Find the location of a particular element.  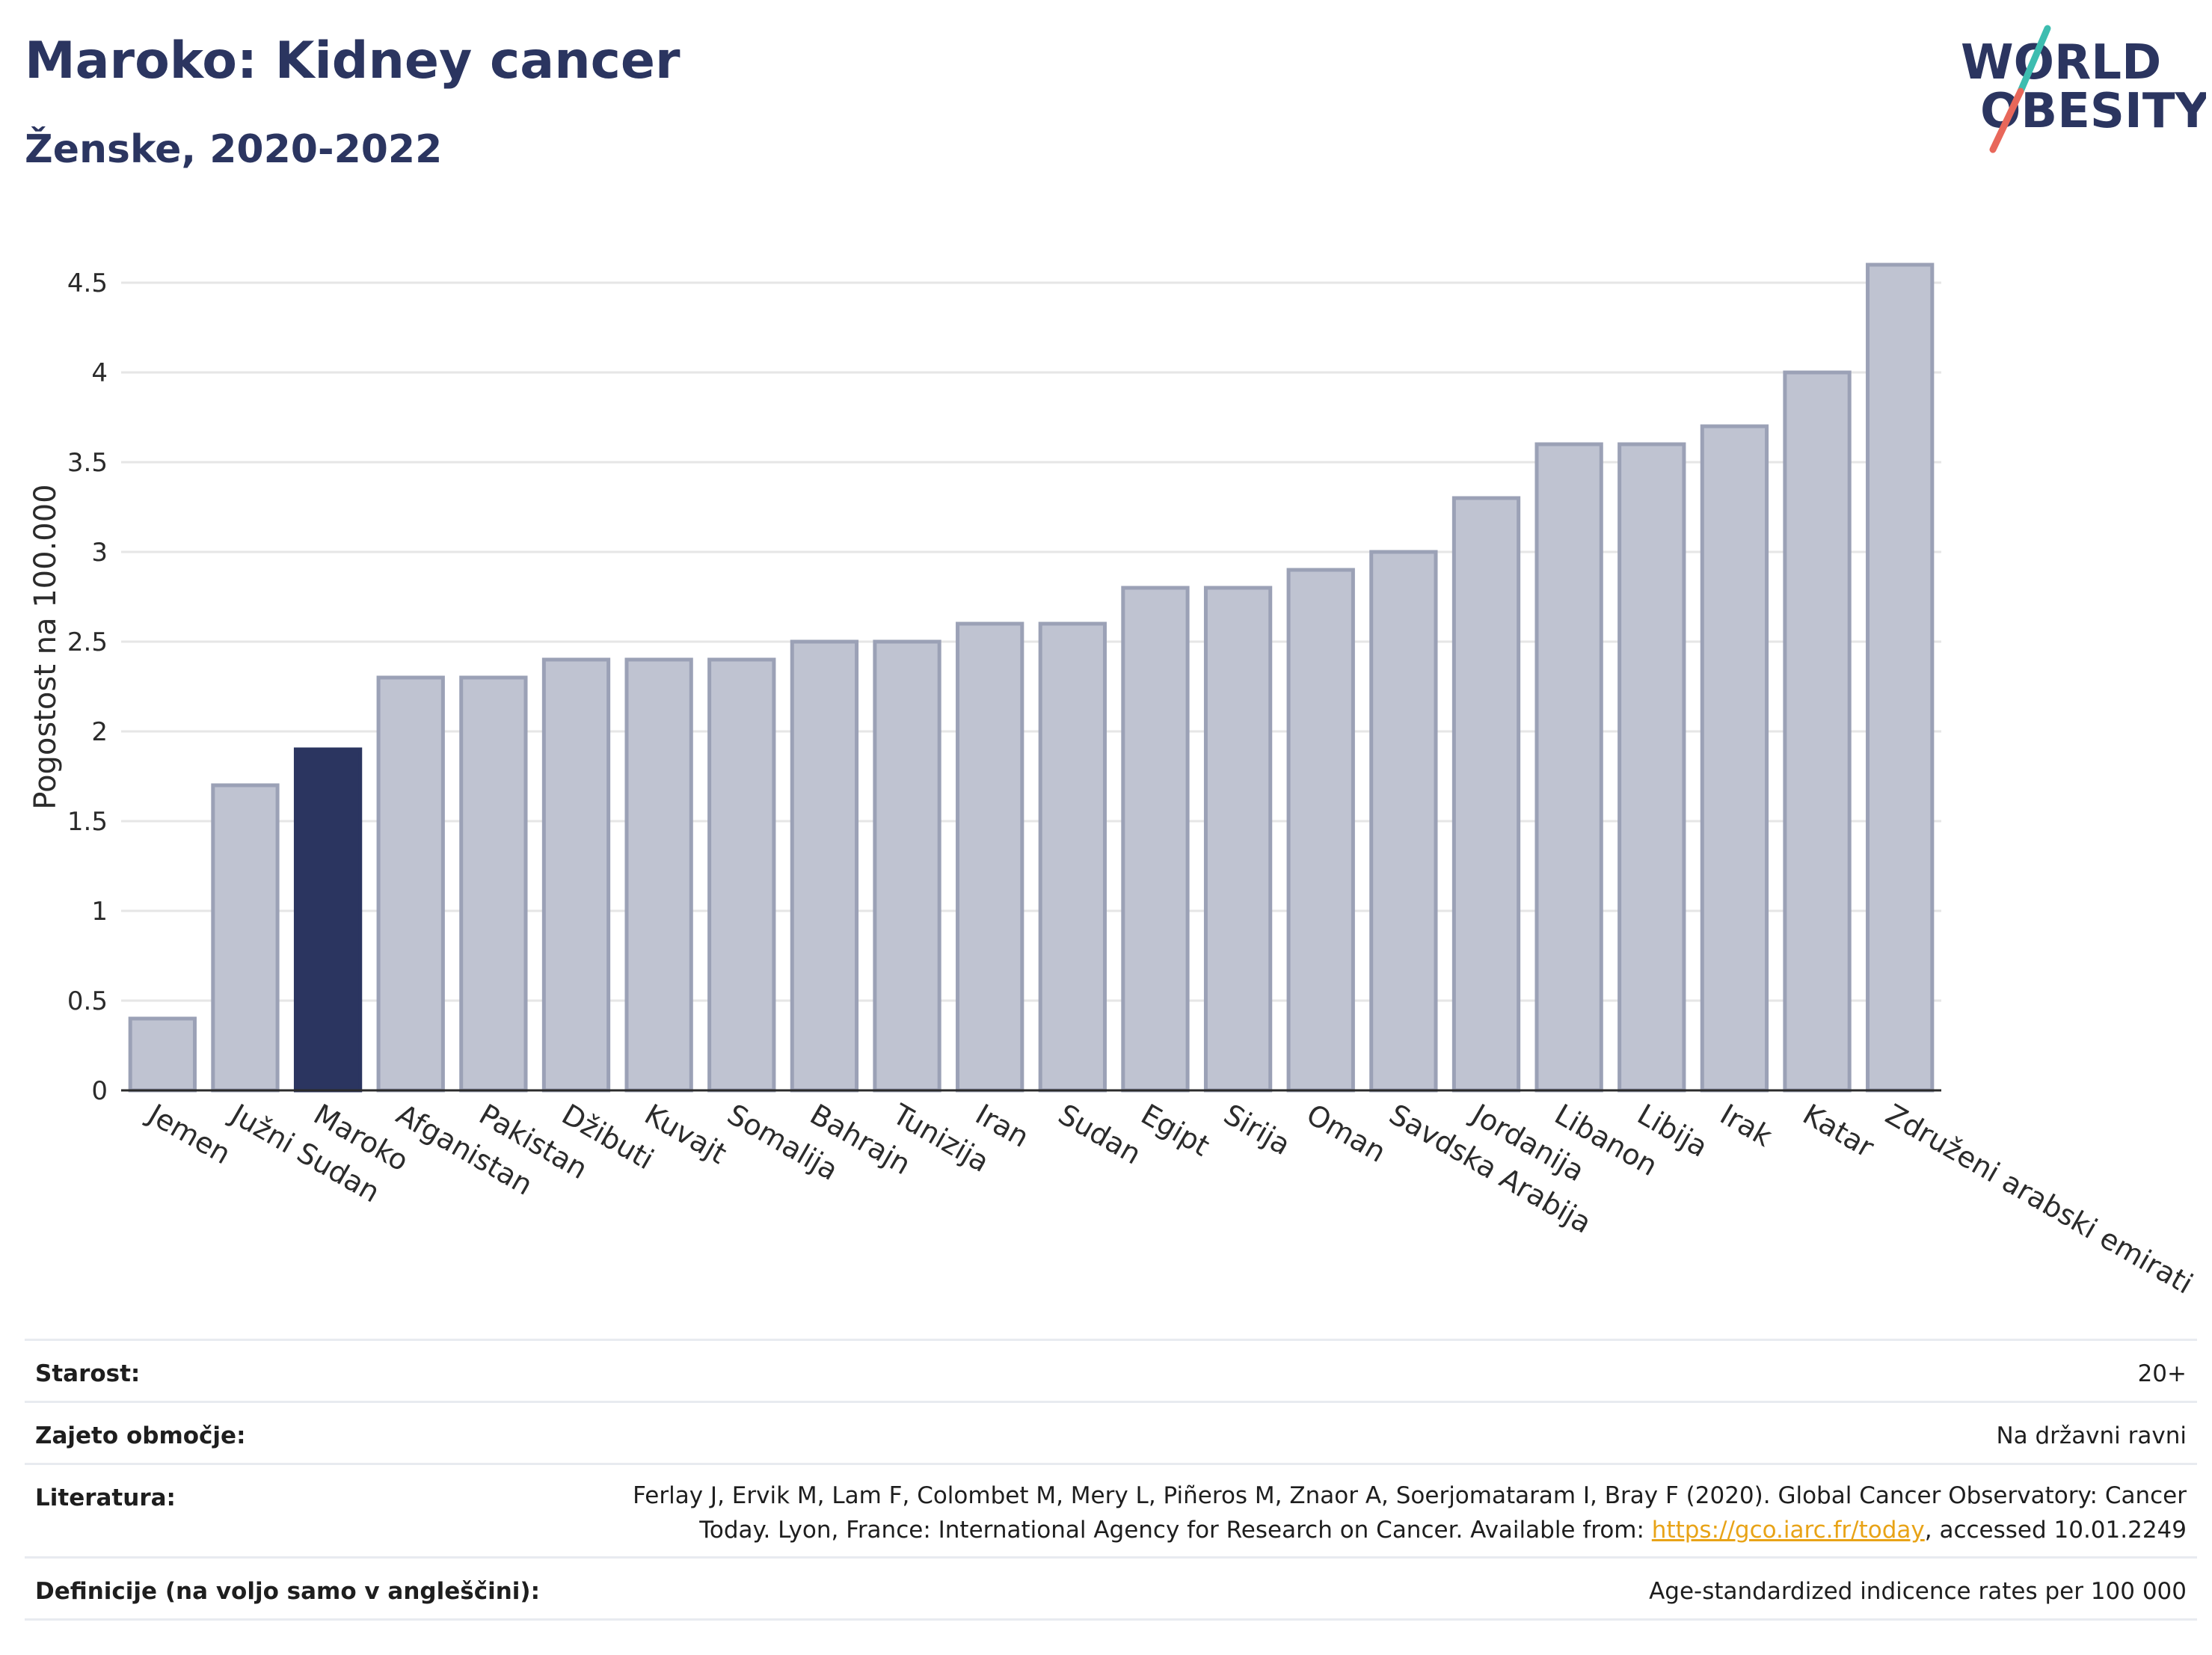

meta-row-area: Zajeto območje: Na državni ravni is located at coordinates (1111, 1432).